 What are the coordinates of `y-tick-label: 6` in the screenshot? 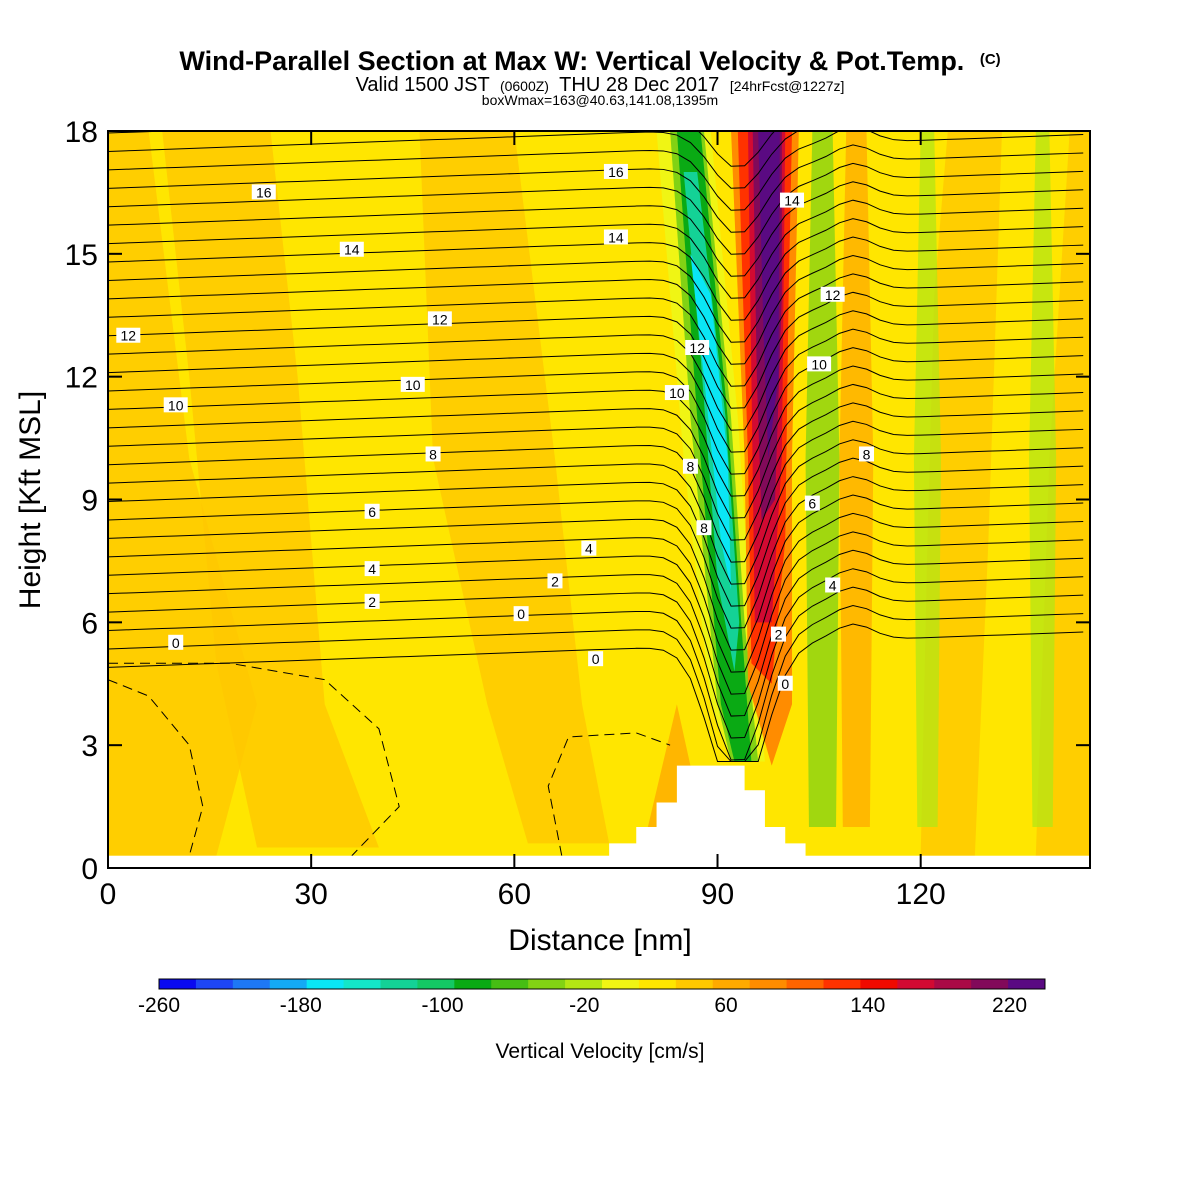 It's located at (89, 623).